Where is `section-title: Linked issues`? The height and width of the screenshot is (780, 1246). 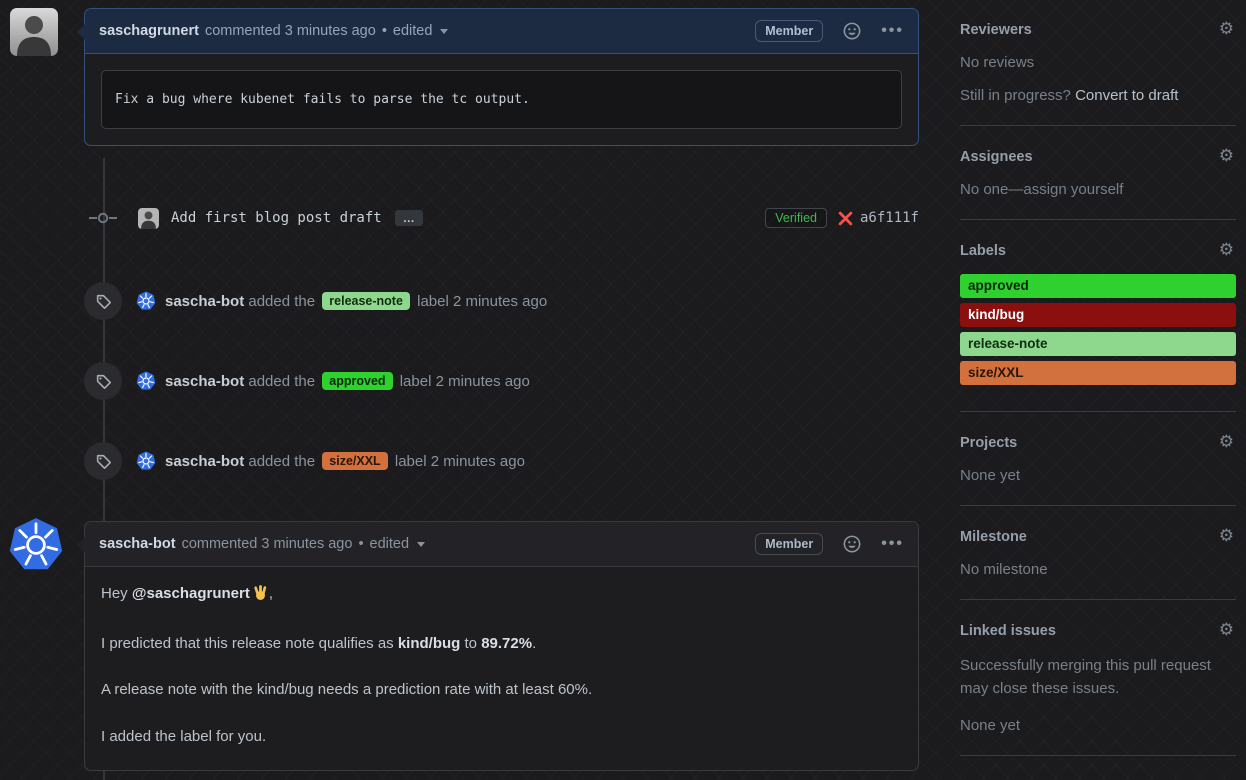
section-title: Linked issues is located at coordinates (1008, 631).